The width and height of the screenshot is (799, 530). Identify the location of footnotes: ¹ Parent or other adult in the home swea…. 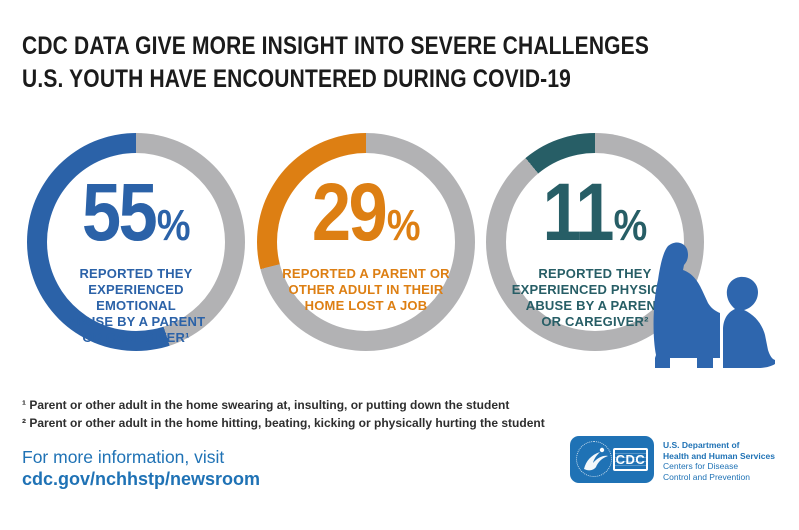
(283, 414).